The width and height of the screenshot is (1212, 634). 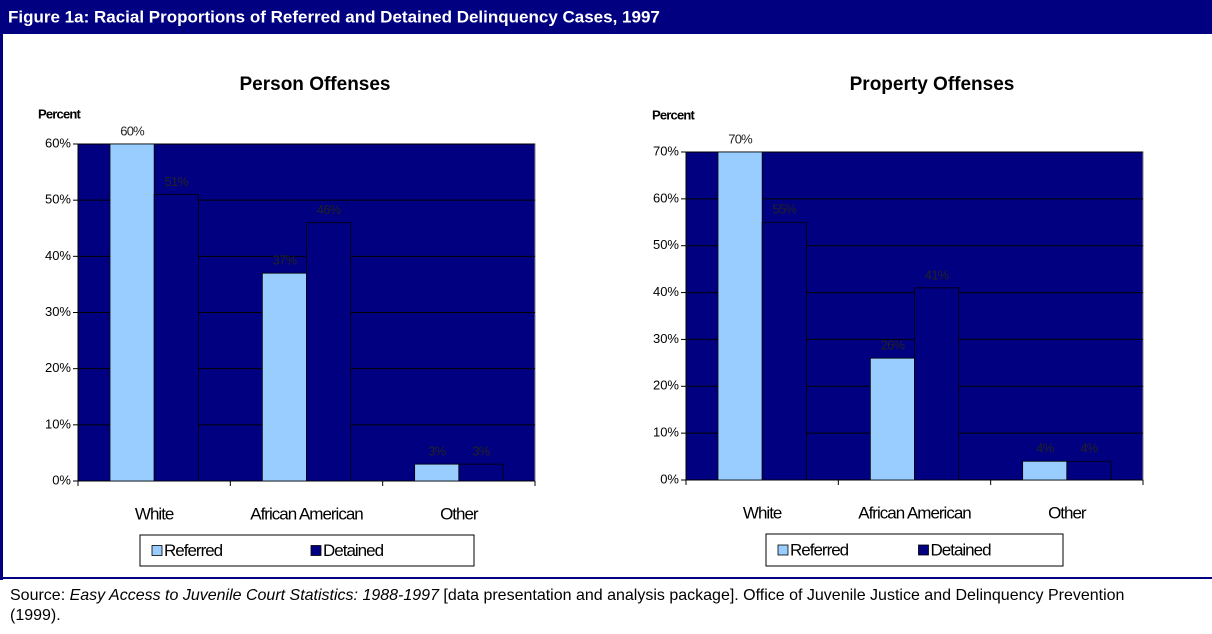 I want to click on value-label: 55%, so click(x=784, y=209).